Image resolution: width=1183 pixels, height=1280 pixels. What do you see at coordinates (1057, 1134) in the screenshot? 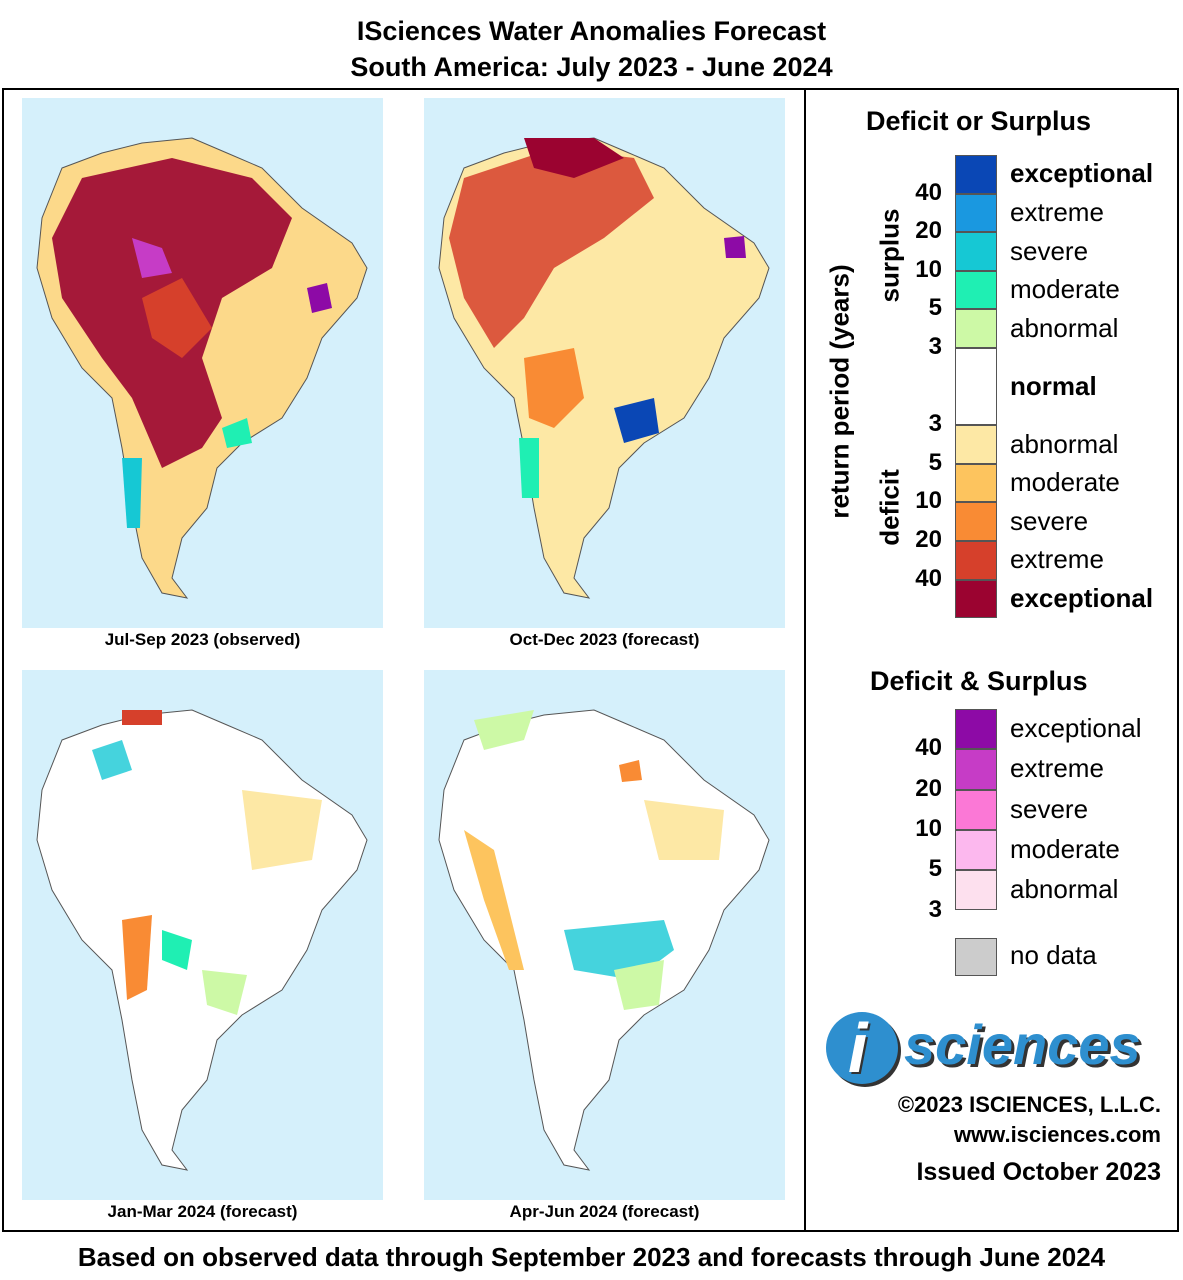
I see `website-link: www.isciences.com` at bounding box center [1057, 1134].